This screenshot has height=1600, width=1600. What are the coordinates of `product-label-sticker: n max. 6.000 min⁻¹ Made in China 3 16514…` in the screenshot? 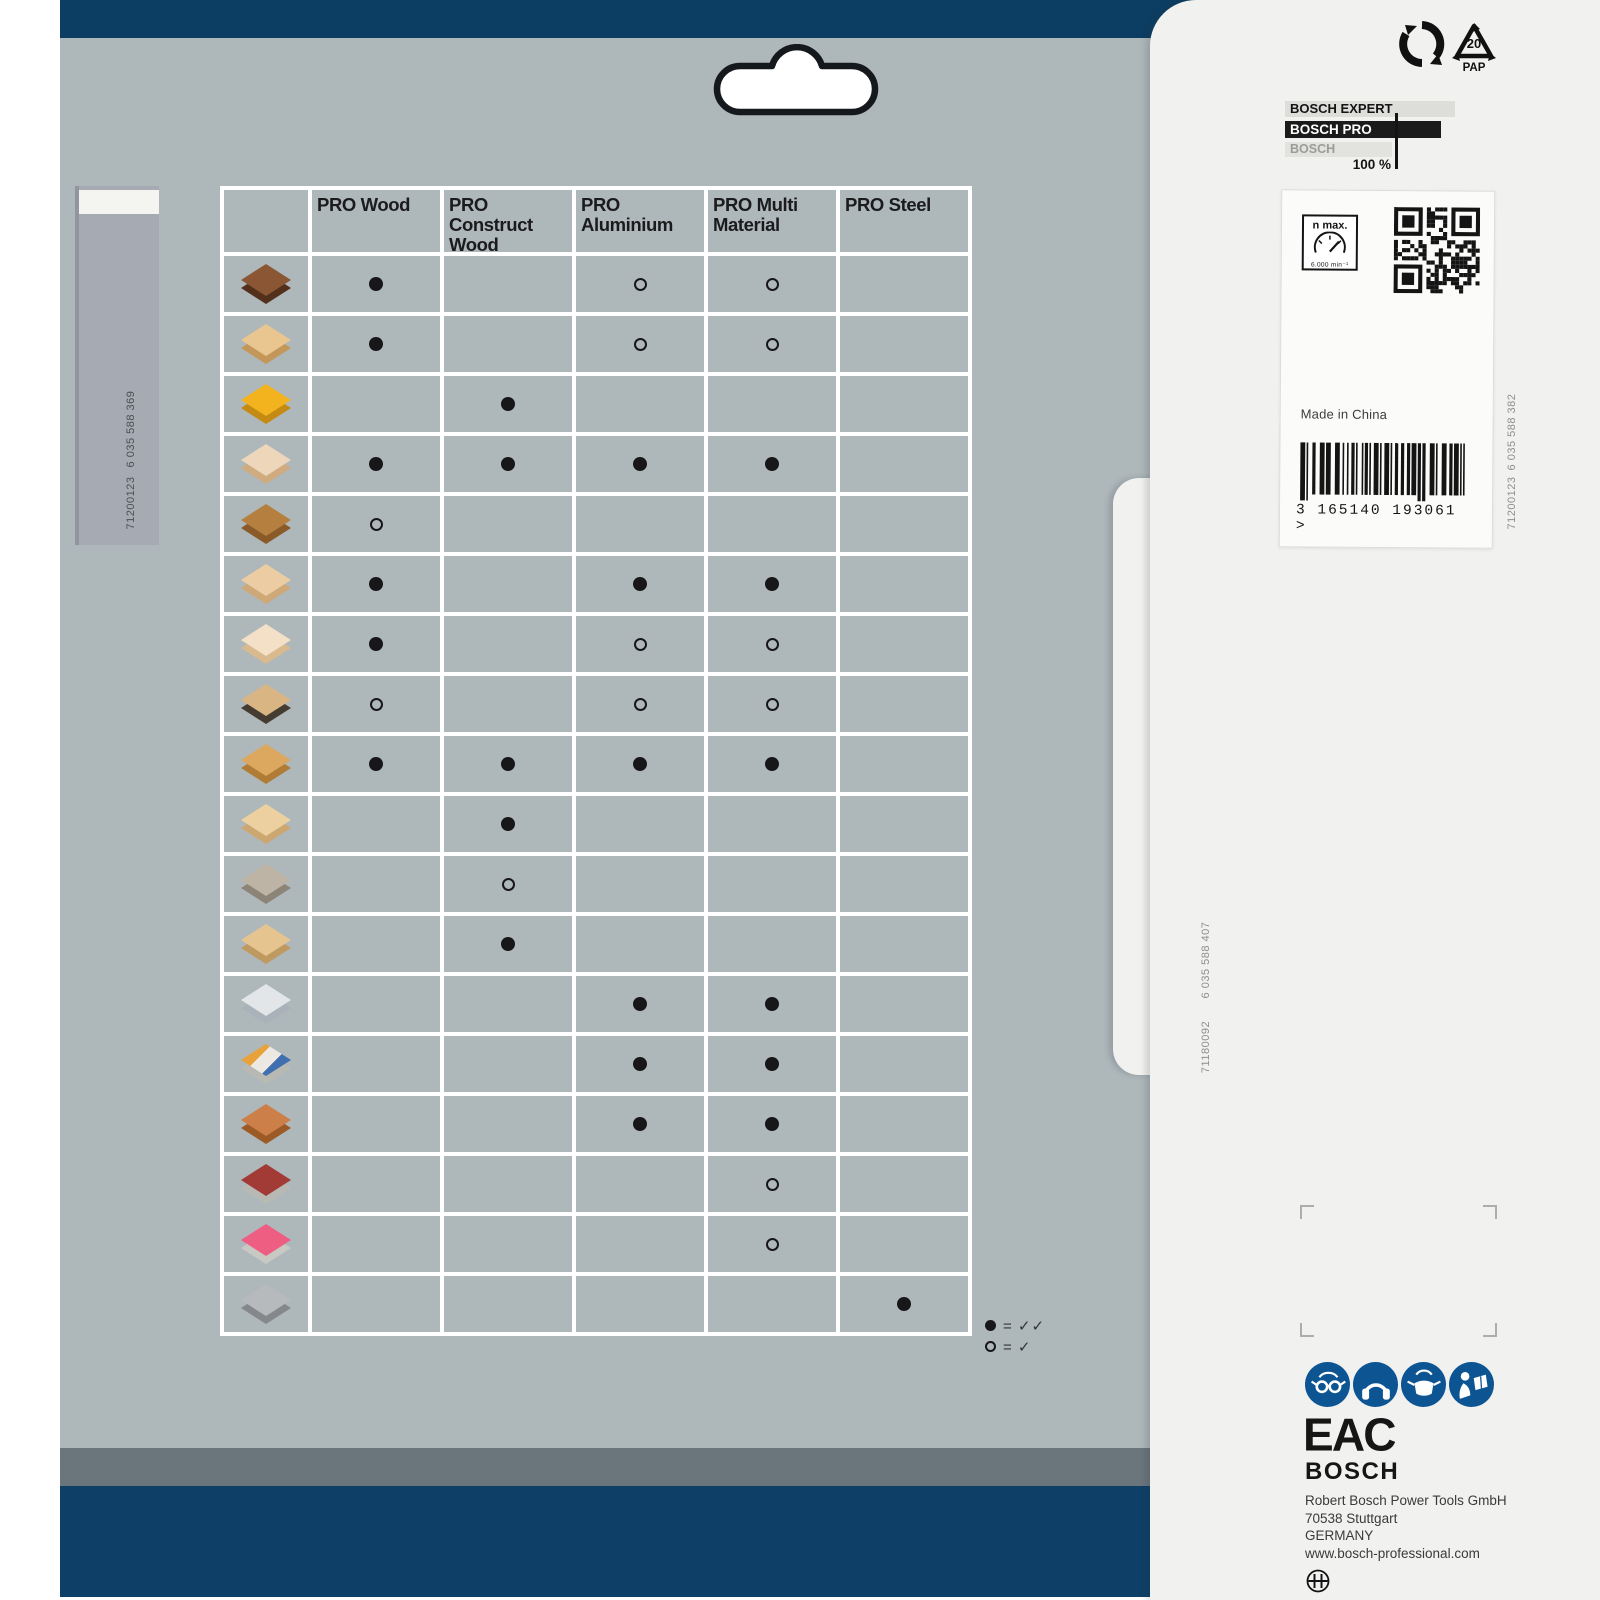 It's located at (1387, 369).